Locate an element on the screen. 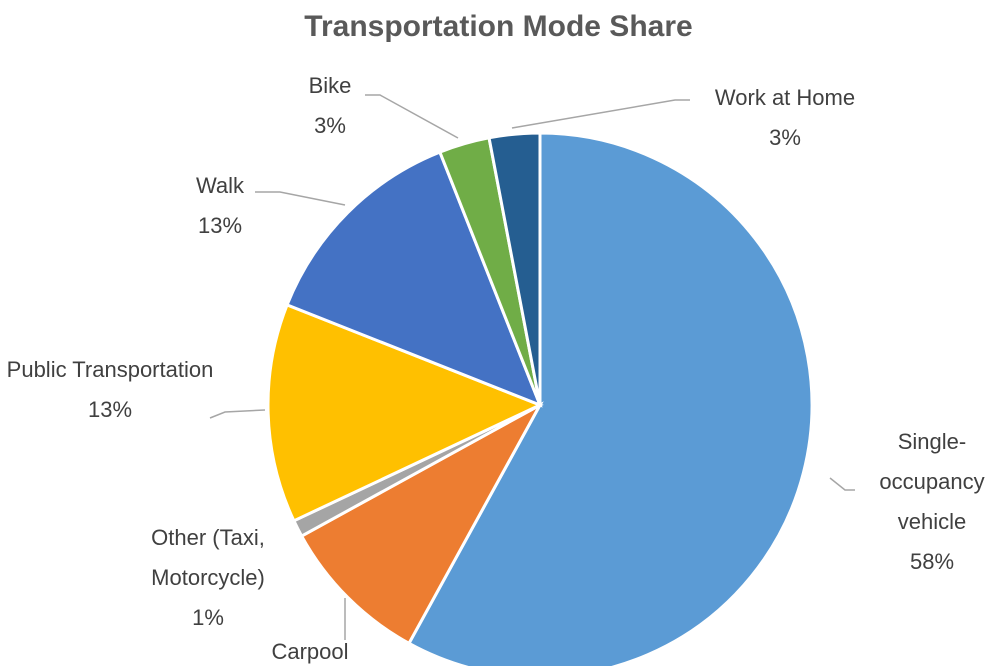  data-label: Single-occupancy vehicle 58% is located at coordinates (929, 502).